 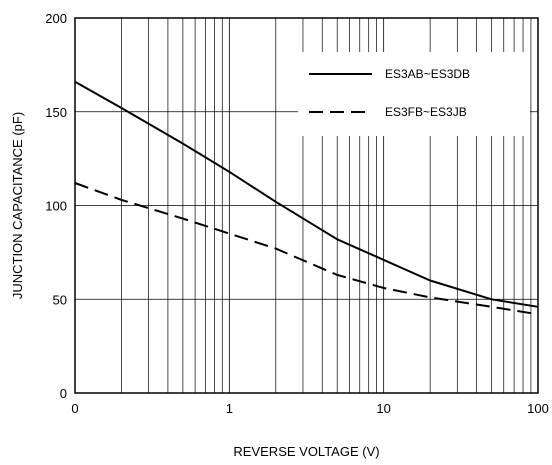 I want to click on y-tick-label: 50, so click(x=60, y=299).